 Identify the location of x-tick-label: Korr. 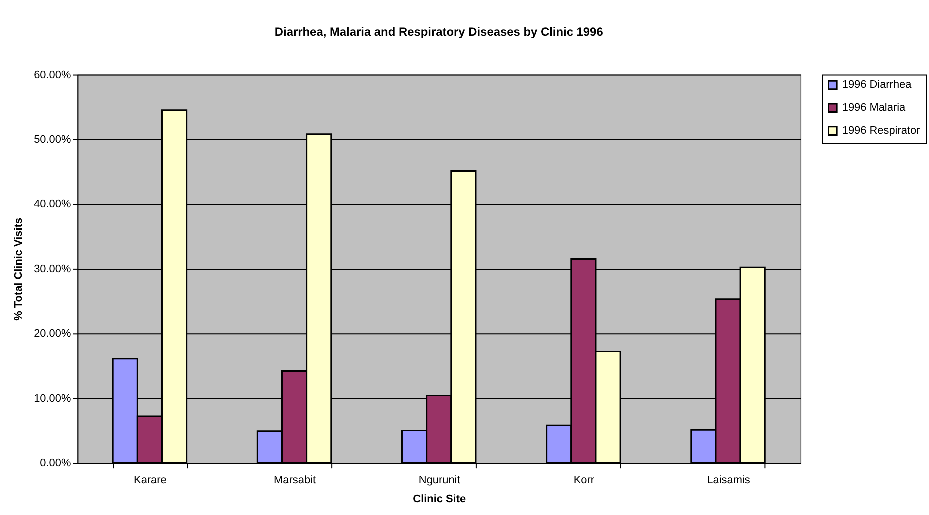
(584, 480).